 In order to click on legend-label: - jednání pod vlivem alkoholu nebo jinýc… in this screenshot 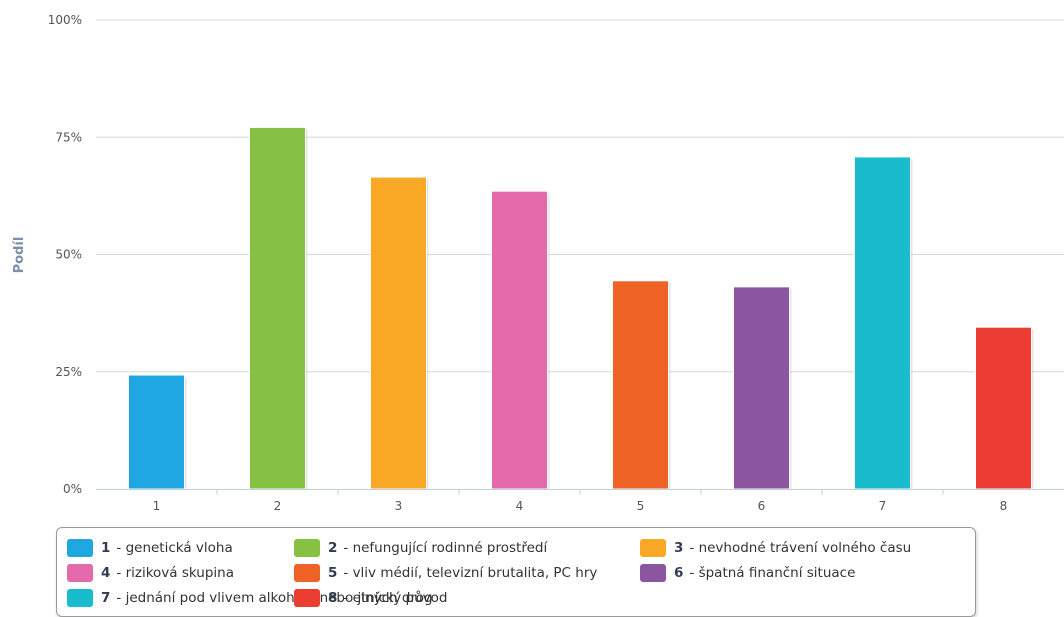, I will do `click(274, 598)`.